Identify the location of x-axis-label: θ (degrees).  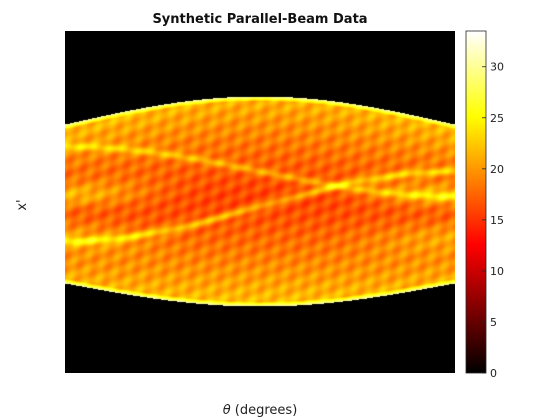
(260, 410).